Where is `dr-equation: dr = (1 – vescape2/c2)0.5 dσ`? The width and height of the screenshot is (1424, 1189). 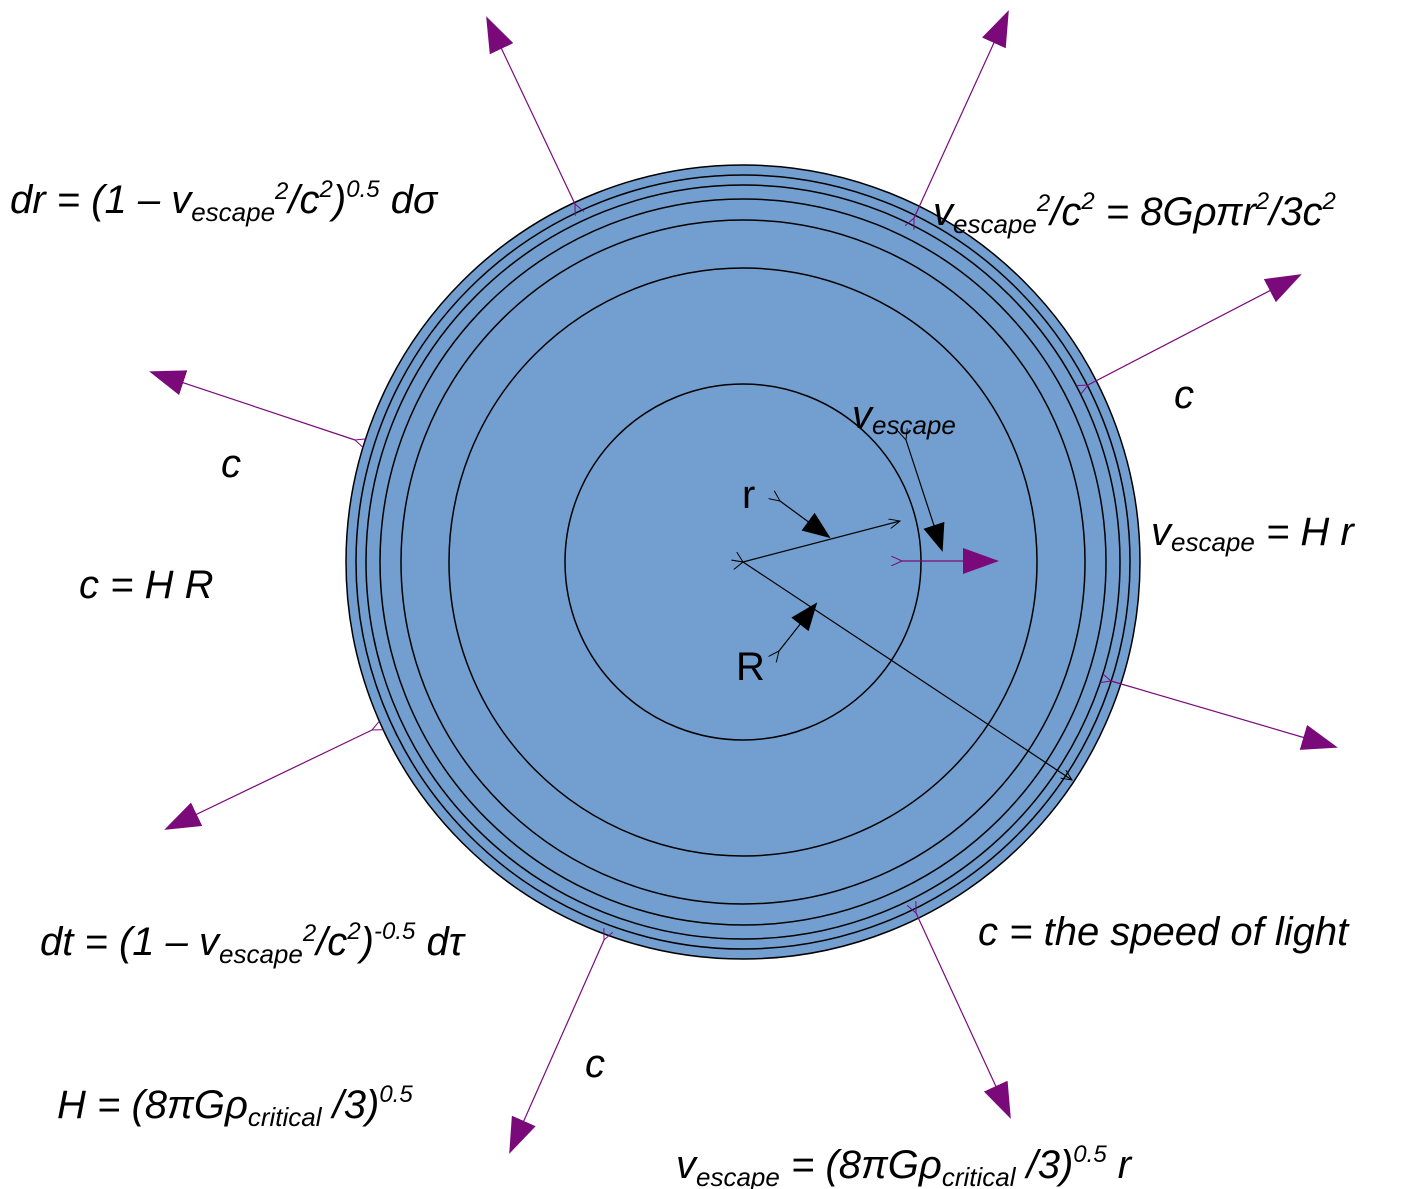 dr-equation: dr = (1 – vescape2/c2)0.5 dσ is located at coordinates (224, 201).